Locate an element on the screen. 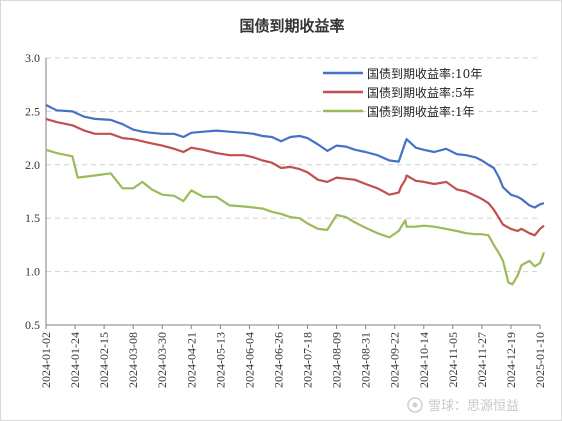 Image resolution: width=562 pixels, height=421 pixels. x-tick-label: 2024-12-19 is located at coordinates (511, 360).